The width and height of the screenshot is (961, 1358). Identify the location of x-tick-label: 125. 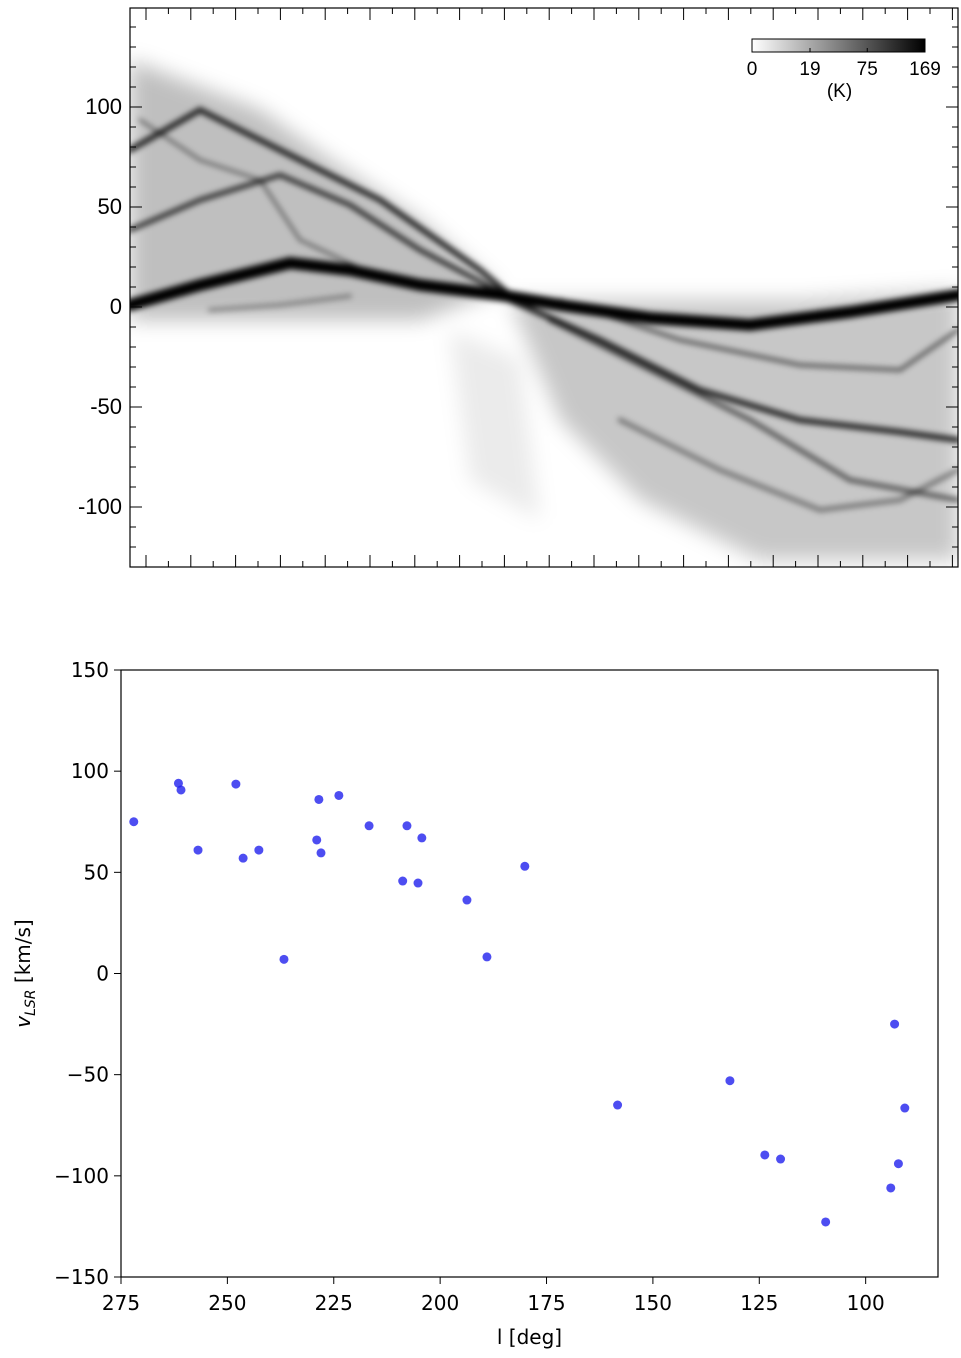
(759, 1303).